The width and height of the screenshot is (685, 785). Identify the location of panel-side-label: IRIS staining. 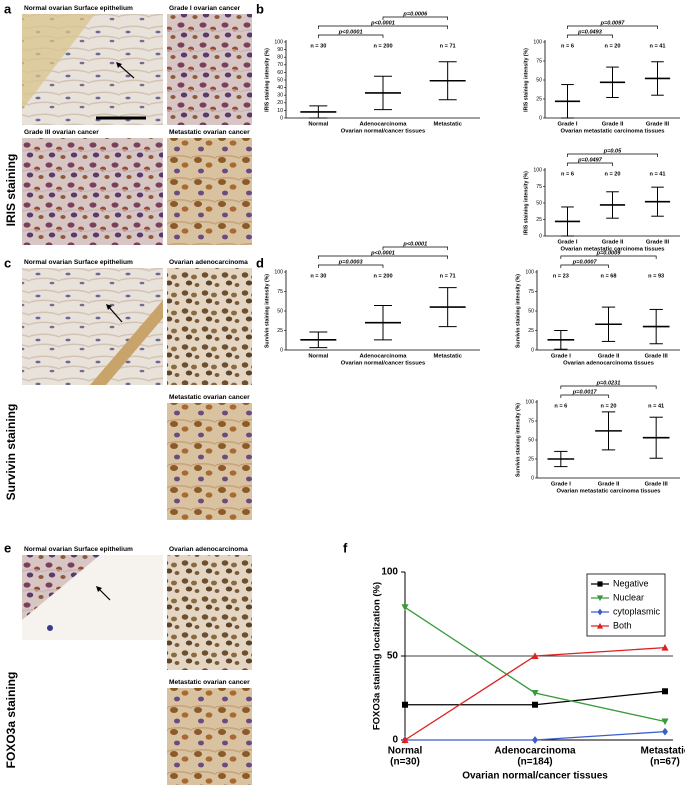
(11, 190).